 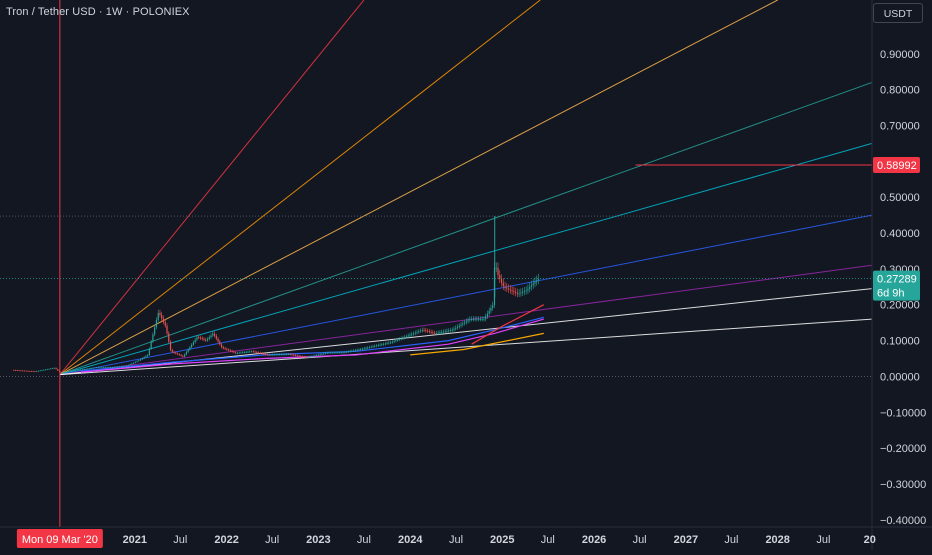 I want to click on price-tick-label: −0.40000, so click(x=903, y=521).